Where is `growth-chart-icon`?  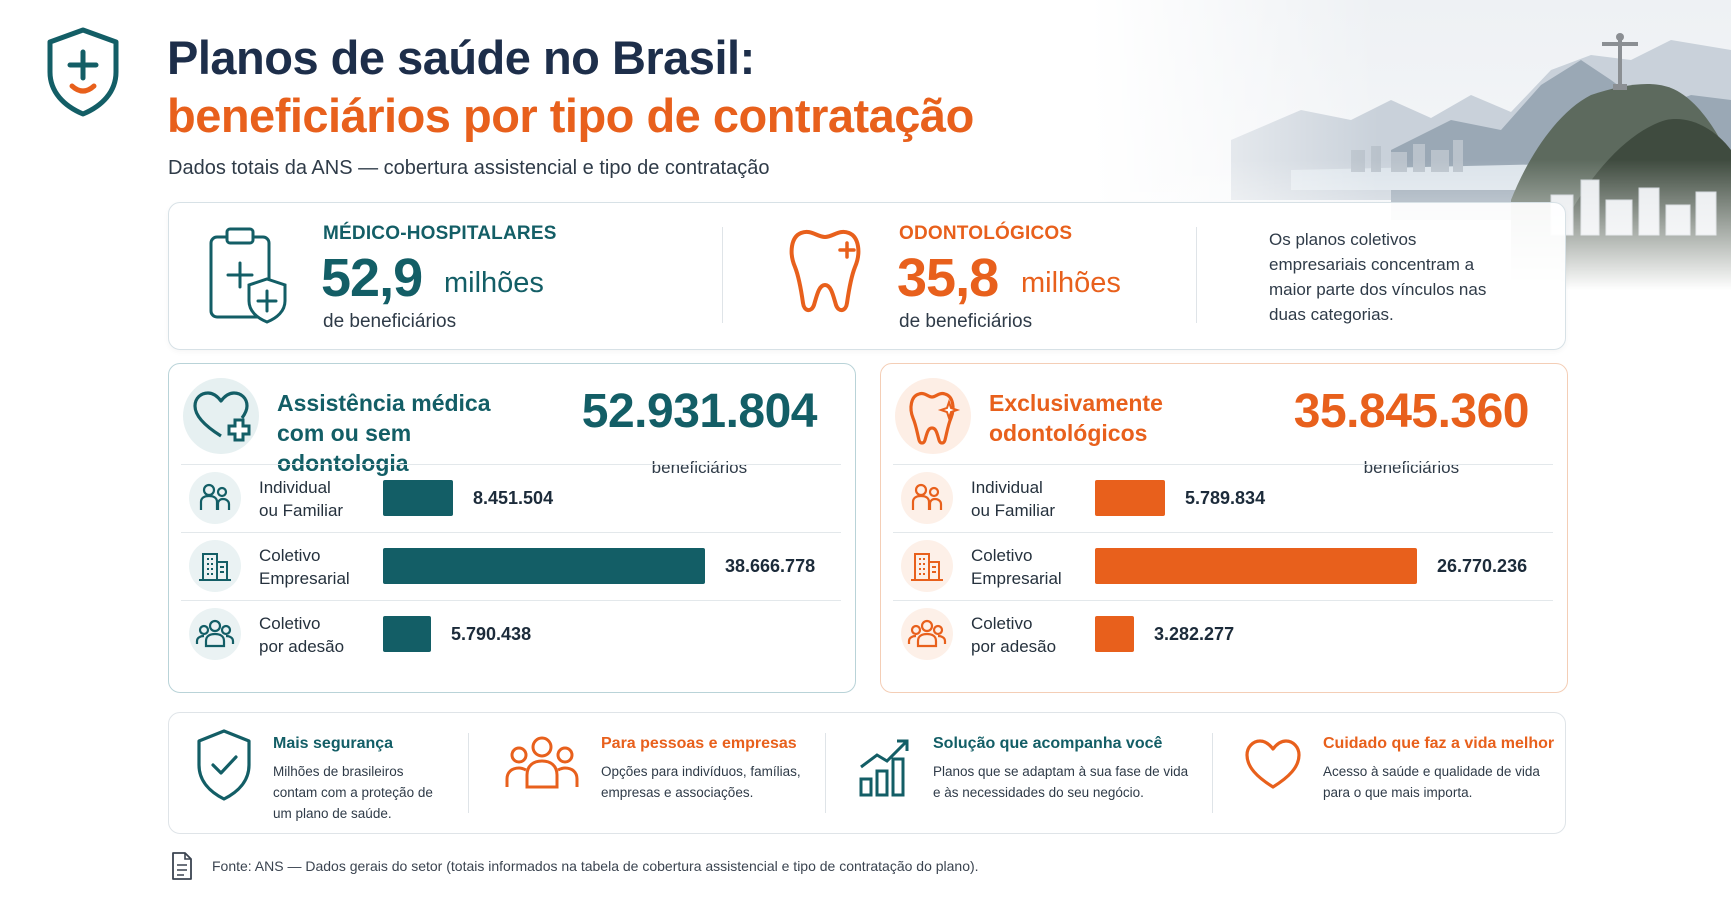 growth-chart-icon is located at coordinates (884, 768).